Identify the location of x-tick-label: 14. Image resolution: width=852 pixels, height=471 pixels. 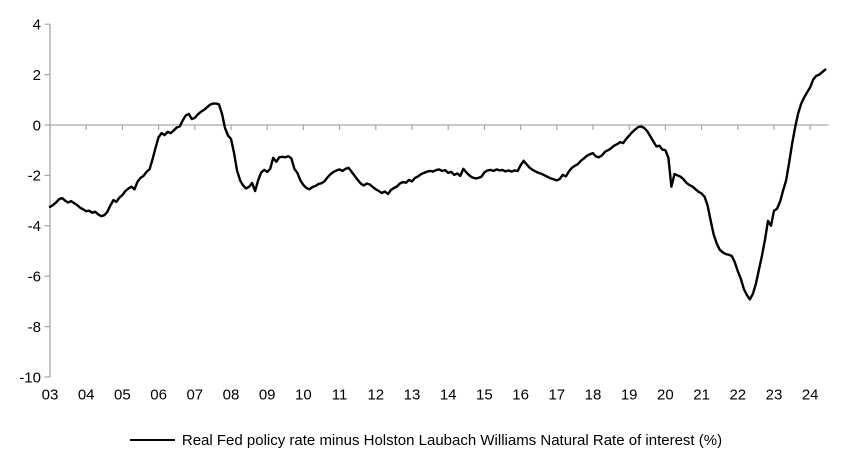
(448, 394).